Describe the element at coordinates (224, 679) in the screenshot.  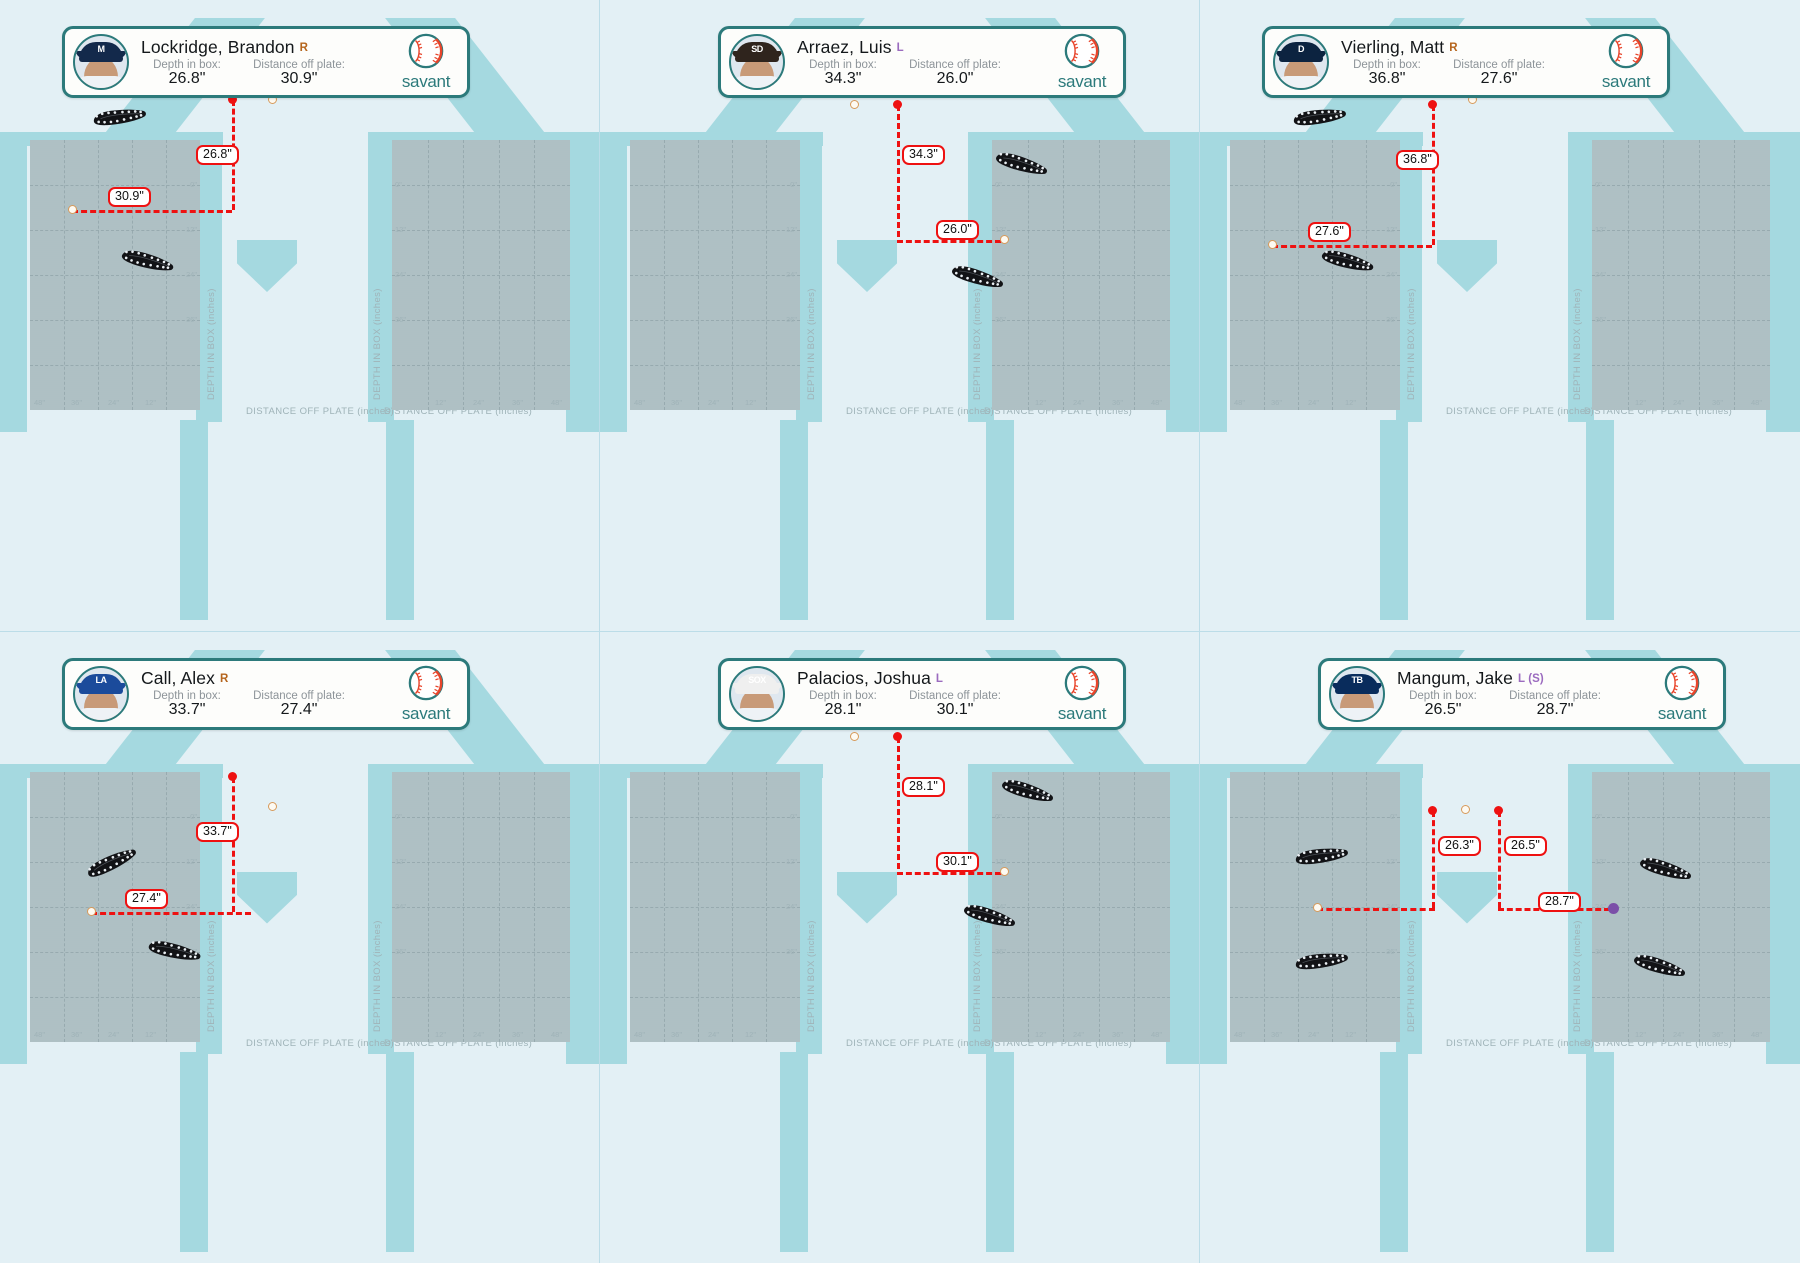
I see `batter-handedness: R` at that location.